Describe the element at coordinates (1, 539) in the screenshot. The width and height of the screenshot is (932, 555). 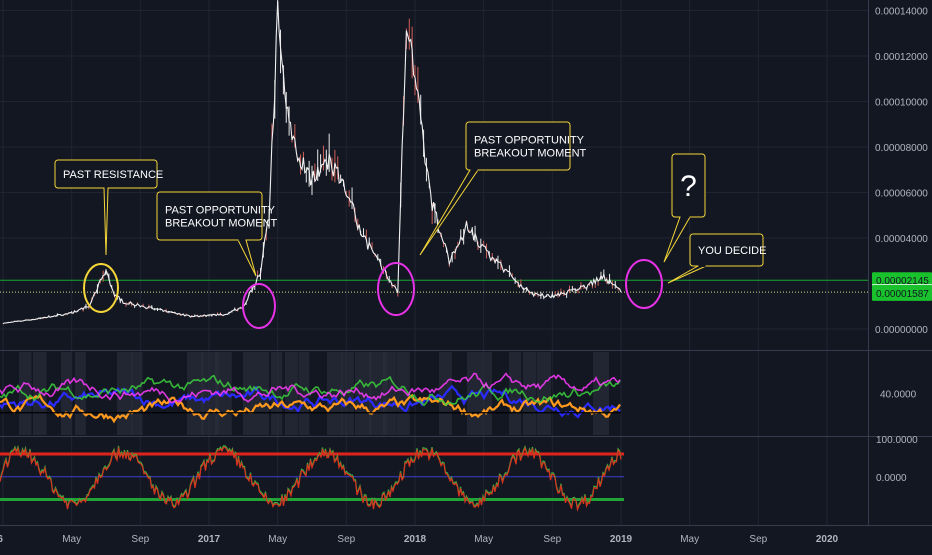
I see `time-tick-label: 16` at that location.